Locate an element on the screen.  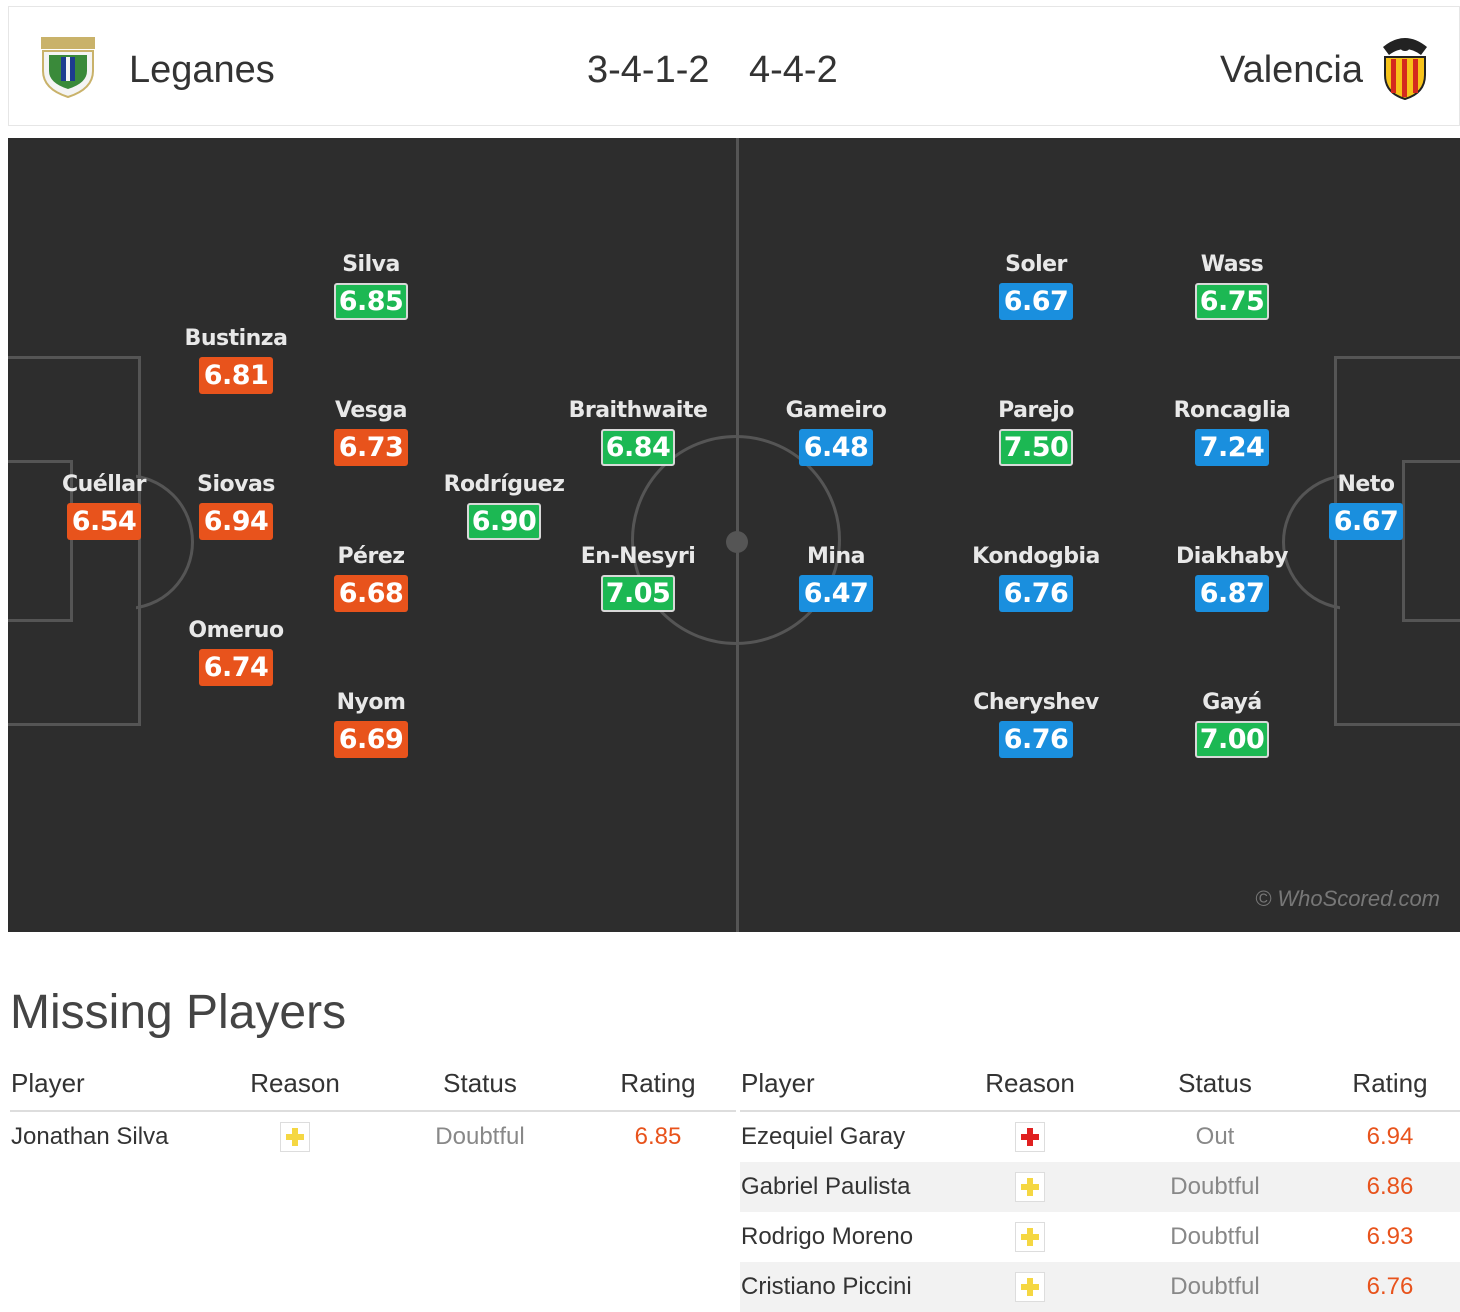
player-rating: 6.85 is located at coordinates (371, 301).